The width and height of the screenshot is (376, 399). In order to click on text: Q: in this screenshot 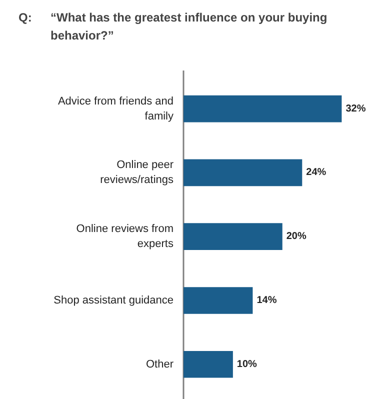, I will do `click(25, 17)`.